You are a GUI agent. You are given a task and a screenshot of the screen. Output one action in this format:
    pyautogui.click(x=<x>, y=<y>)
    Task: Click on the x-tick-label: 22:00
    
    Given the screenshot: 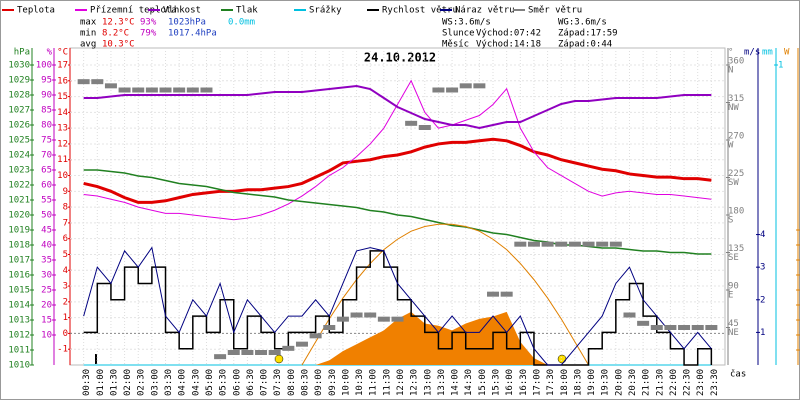 What is the action you would take?
    pyautogui.click(x=674, y=382)
    